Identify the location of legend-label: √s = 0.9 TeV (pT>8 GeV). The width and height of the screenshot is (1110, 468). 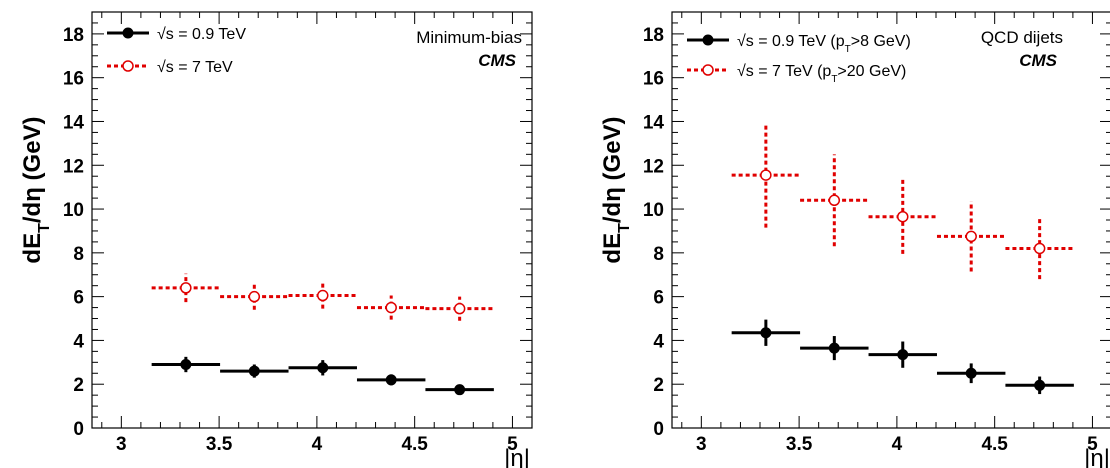
(824, 44).